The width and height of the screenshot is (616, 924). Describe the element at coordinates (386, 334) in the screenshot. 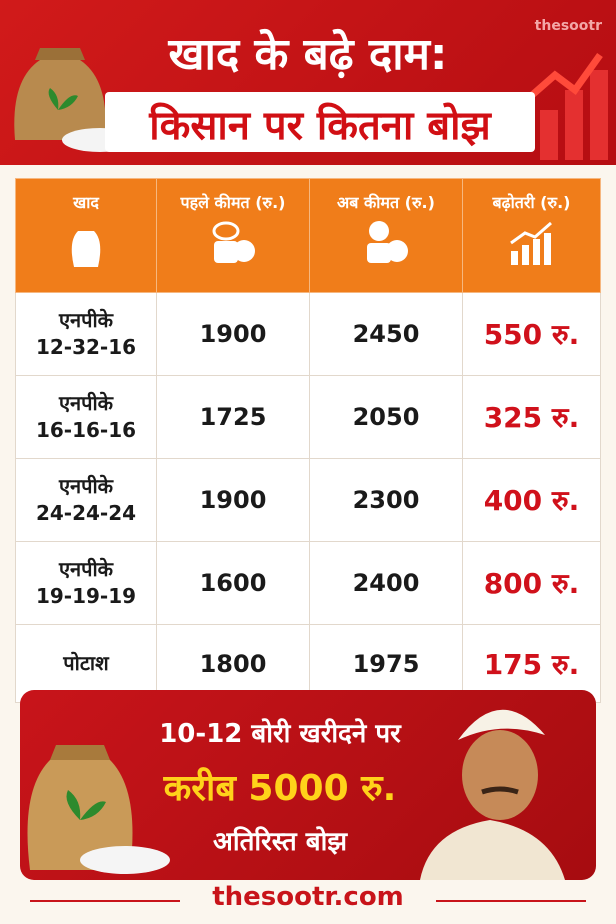

I see `price-cell: 2450` at that location.